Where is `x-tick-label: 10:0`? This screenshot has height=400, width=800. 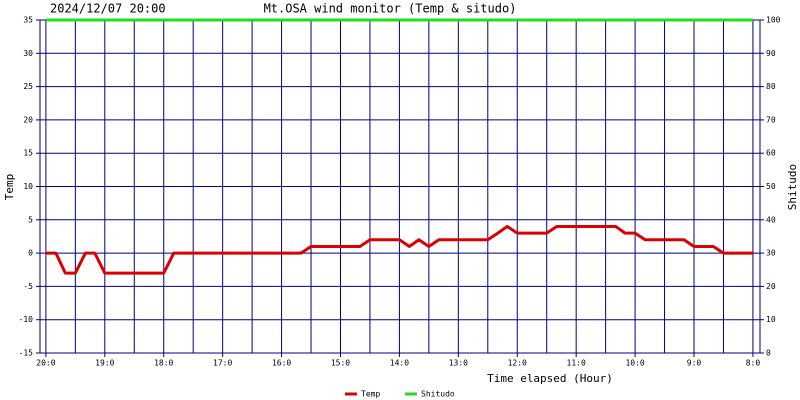
x-tick-label: 10:0 is located at coordinates (634, 363).